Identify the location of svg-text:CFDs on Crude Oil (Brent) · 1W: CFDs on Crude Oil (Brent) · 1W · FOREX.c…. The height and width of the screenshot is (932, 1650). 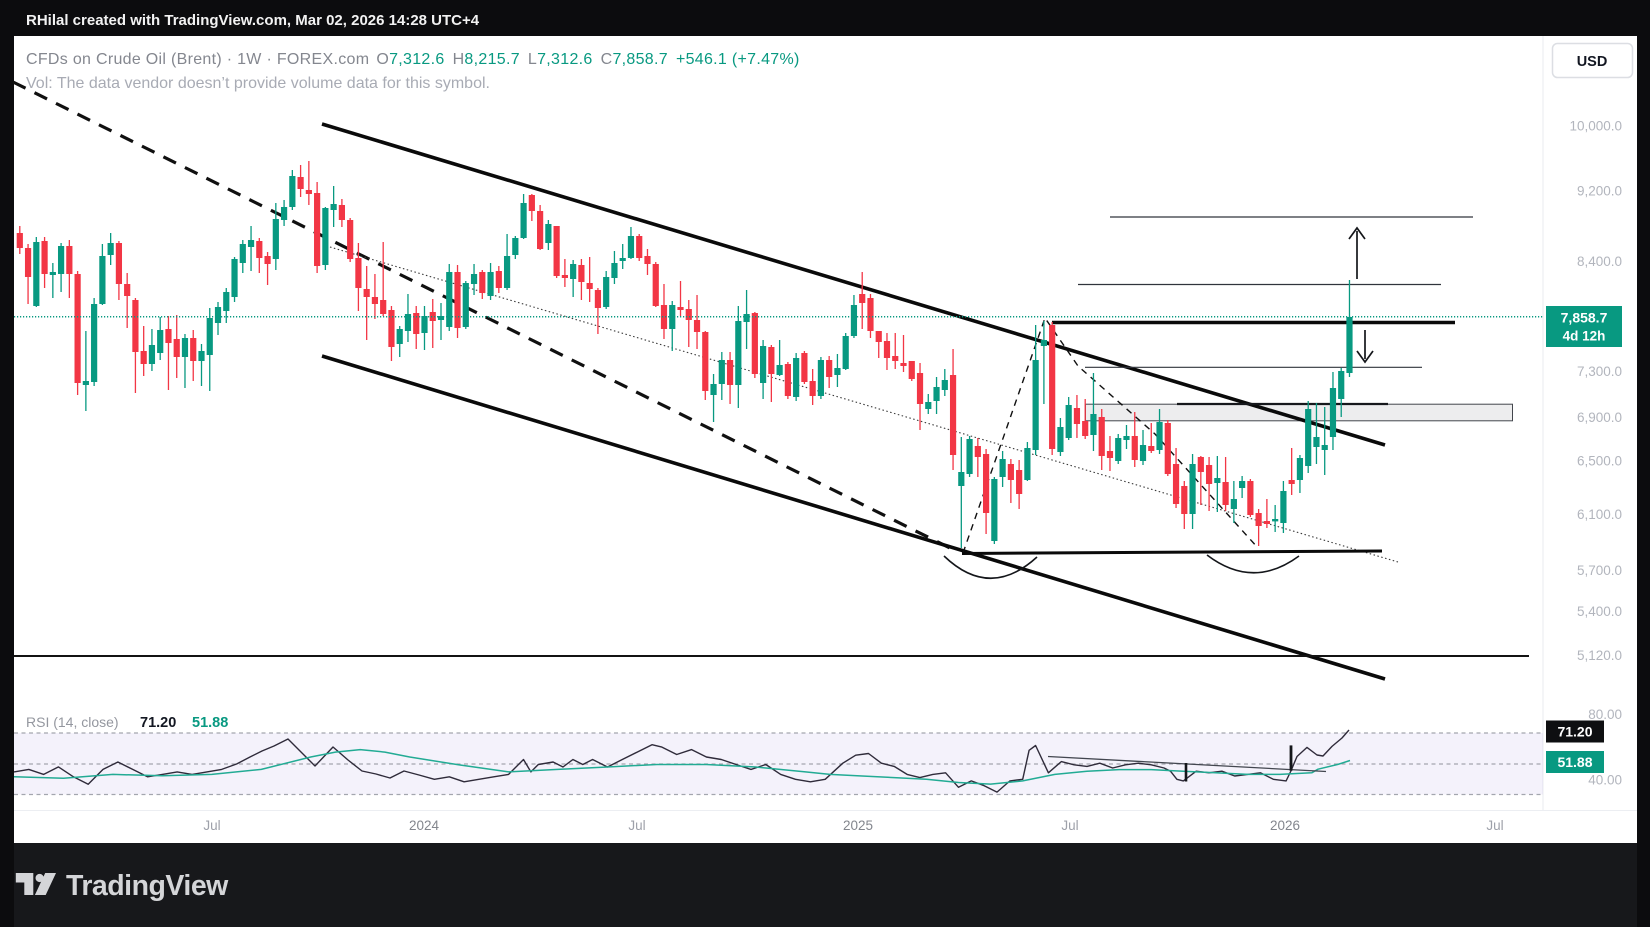
(413, 59).